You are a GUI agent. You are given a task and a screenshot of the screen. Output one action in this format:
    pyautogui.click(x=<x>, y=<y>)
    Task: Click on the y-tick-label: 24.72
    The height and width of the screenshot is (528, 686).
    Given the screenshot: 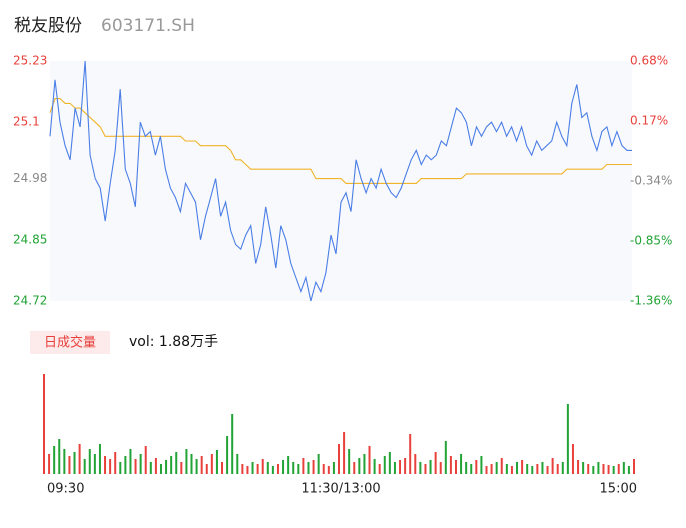 What is the action you would take?
    pyautogui.click(x=30, y=301)
    